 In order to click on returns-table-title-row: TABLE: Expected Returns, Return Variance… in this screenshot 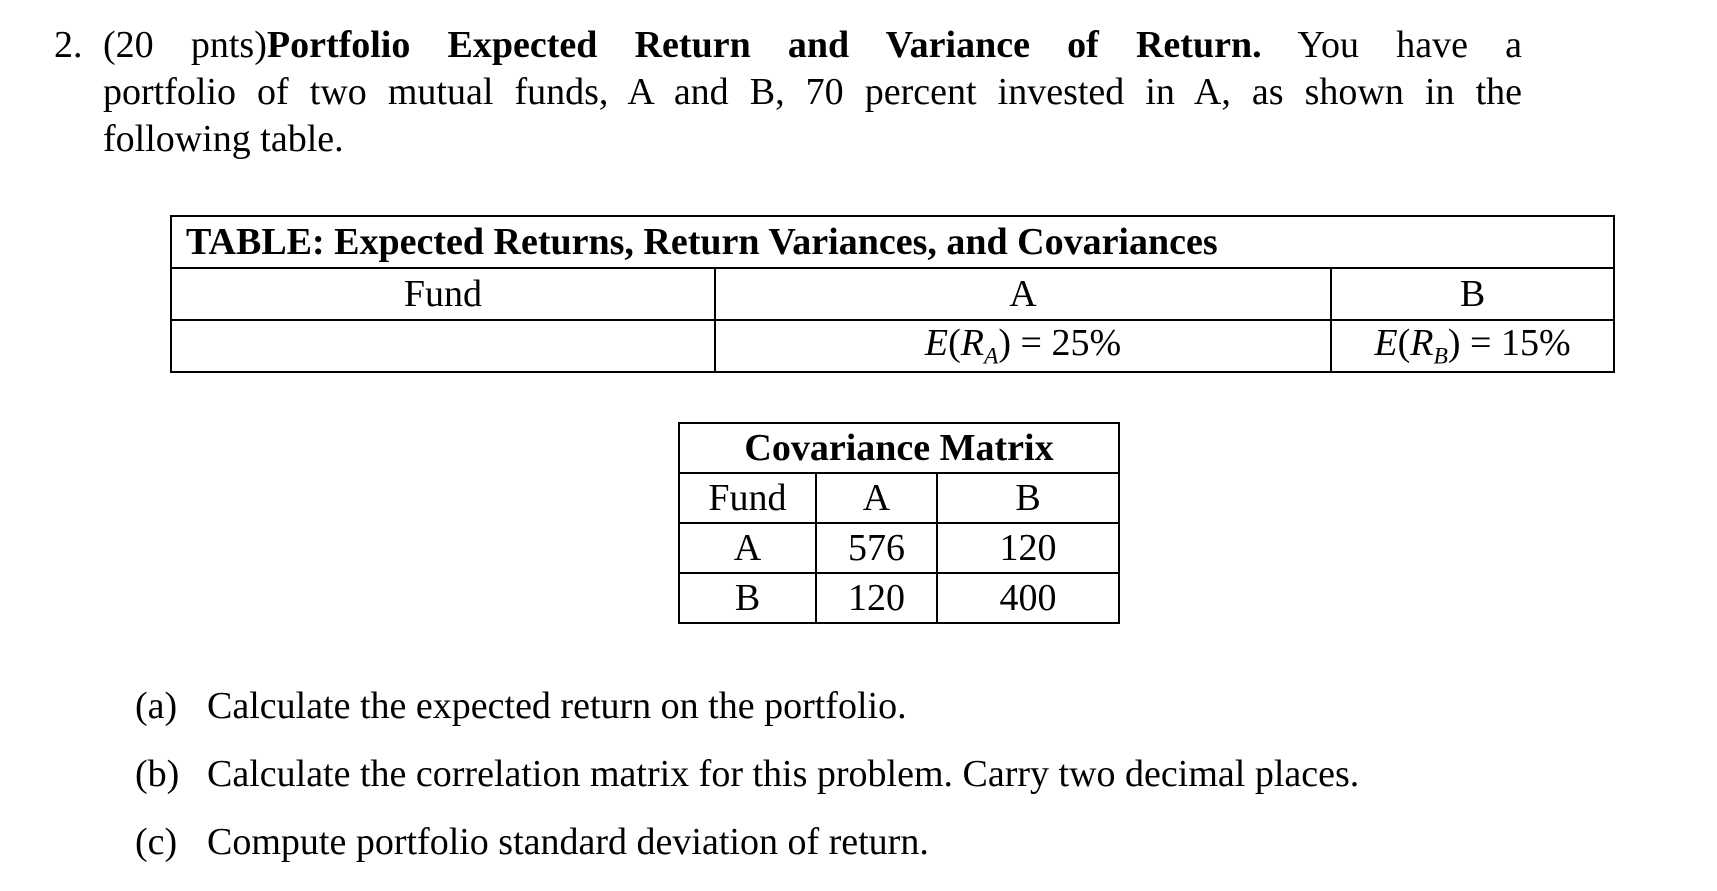, I will do `click(892, 242)`.